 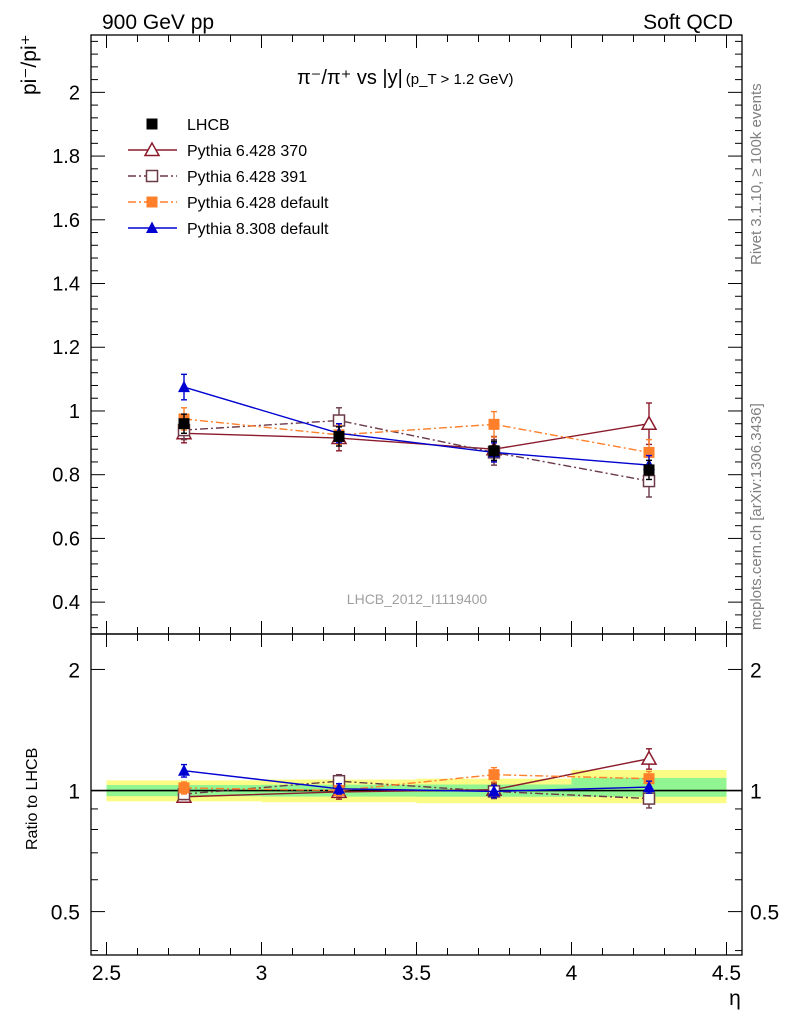 What do you see at coordinates (247, 177) in the screenshot?
I see `legend-label: Pythia 6.428 391` at bounding box center [247, 177].